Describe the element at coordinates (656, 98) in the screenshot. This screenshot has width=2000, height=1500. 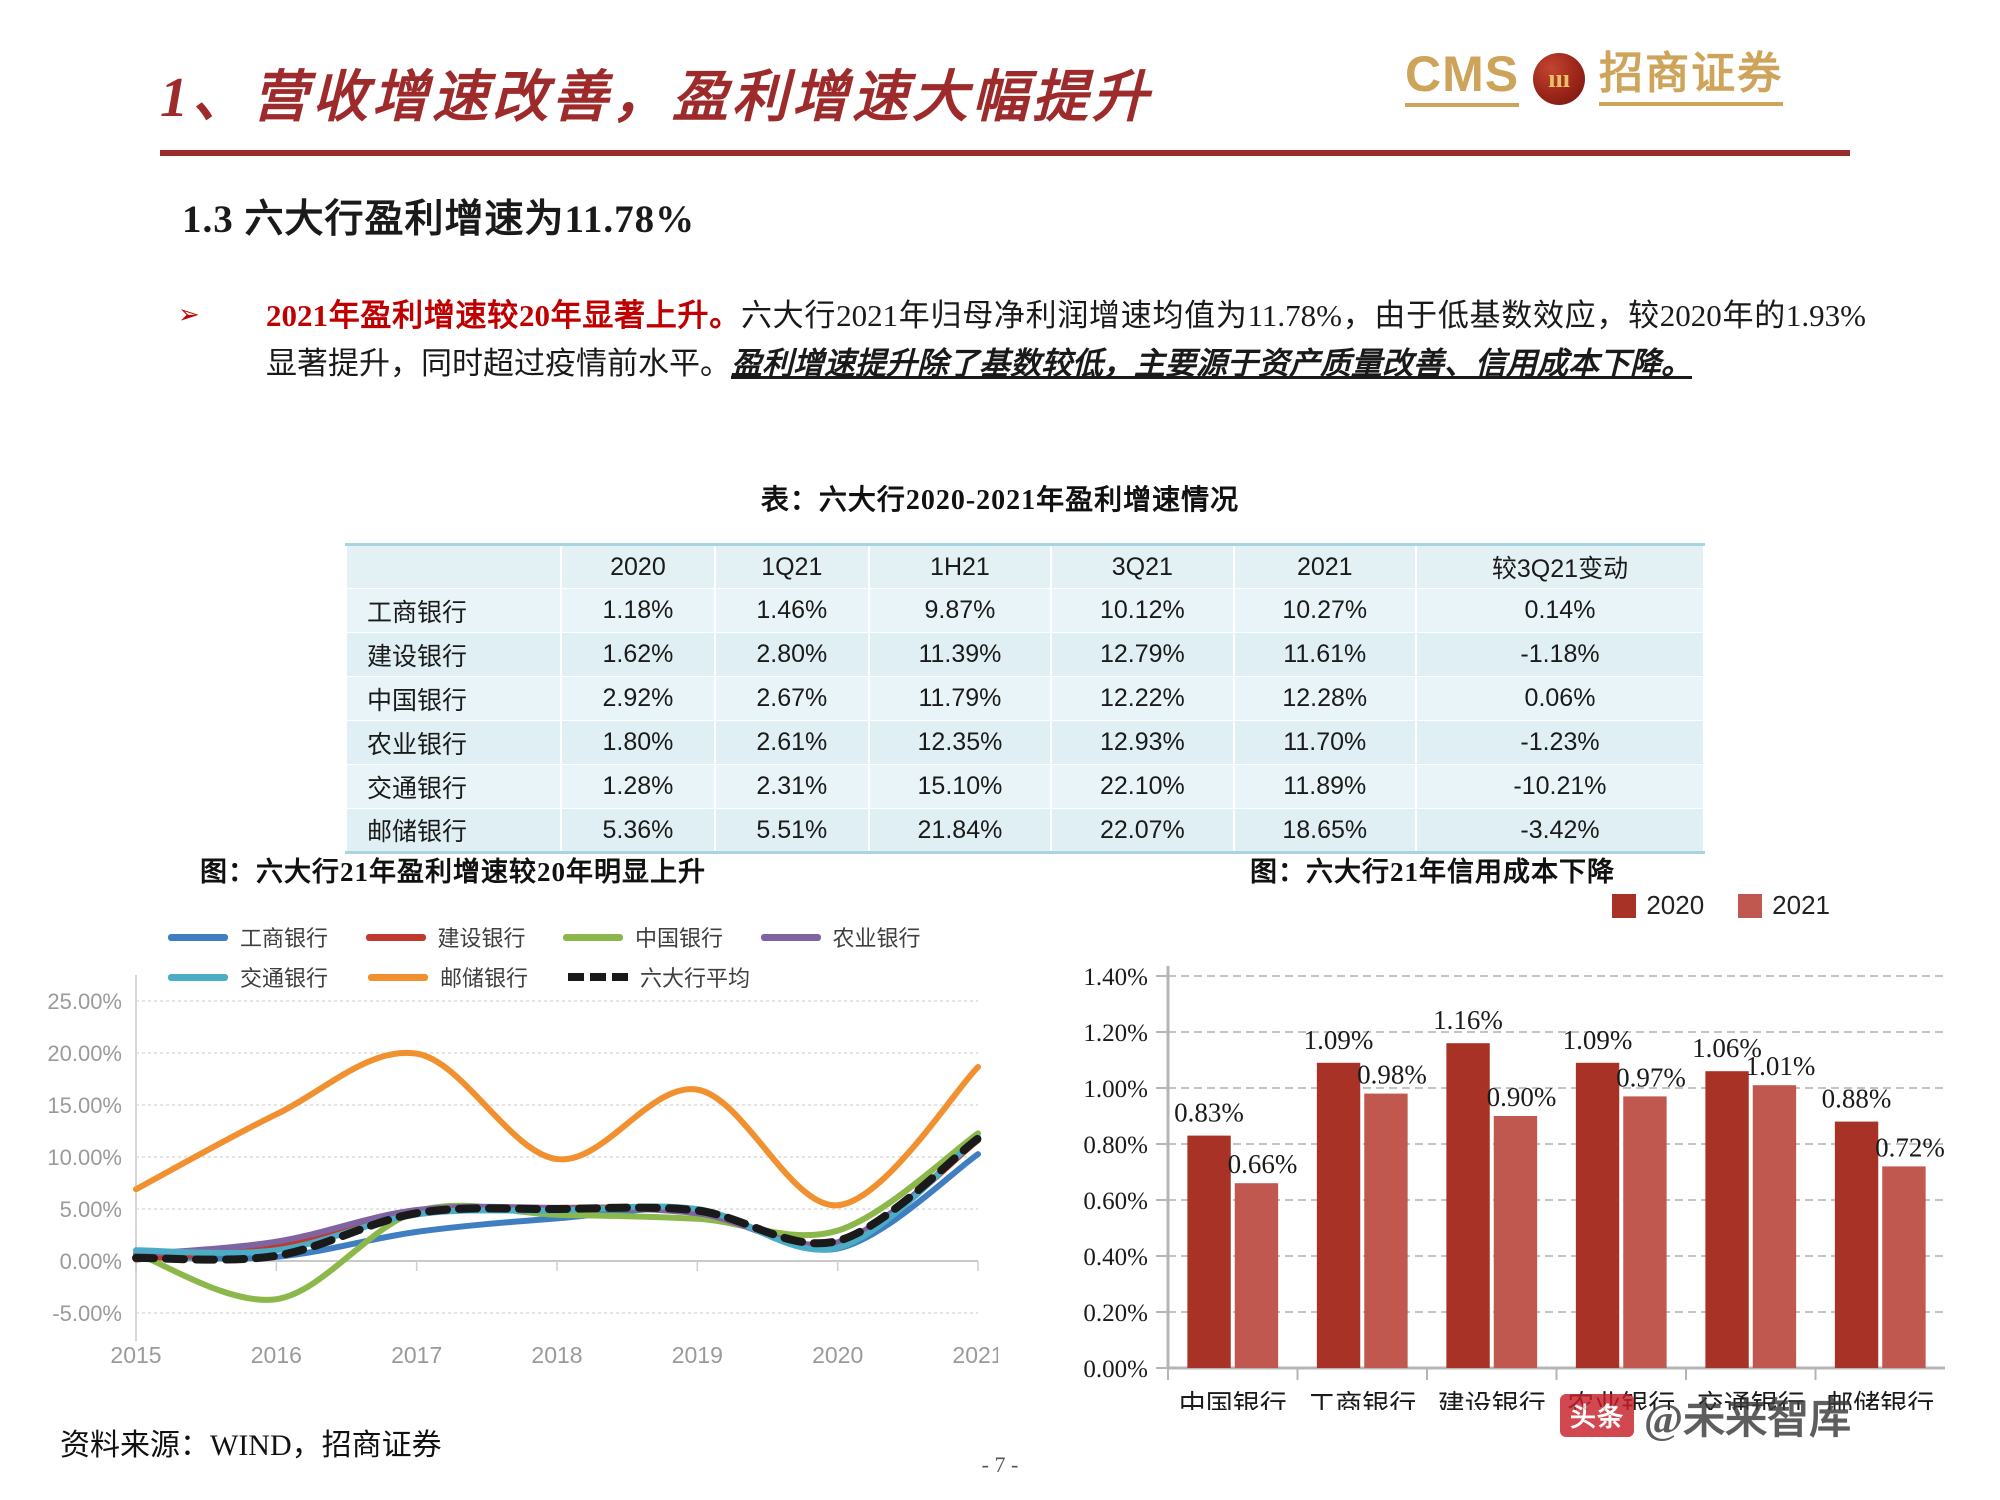
I see `page-title: 1、营收增速改善，盈利增速大幅提升` at that location.